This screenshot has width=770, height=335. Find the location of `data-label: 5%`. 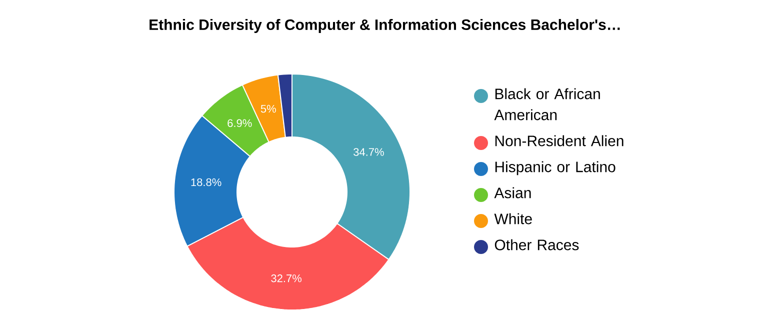

data-label: 5% is located at coordinates (268, 108).